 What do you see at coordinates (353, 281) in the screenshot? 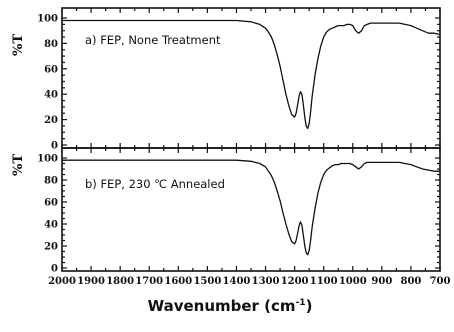
I see `x-tick-label: 1000` at bounding box center [353, 281].